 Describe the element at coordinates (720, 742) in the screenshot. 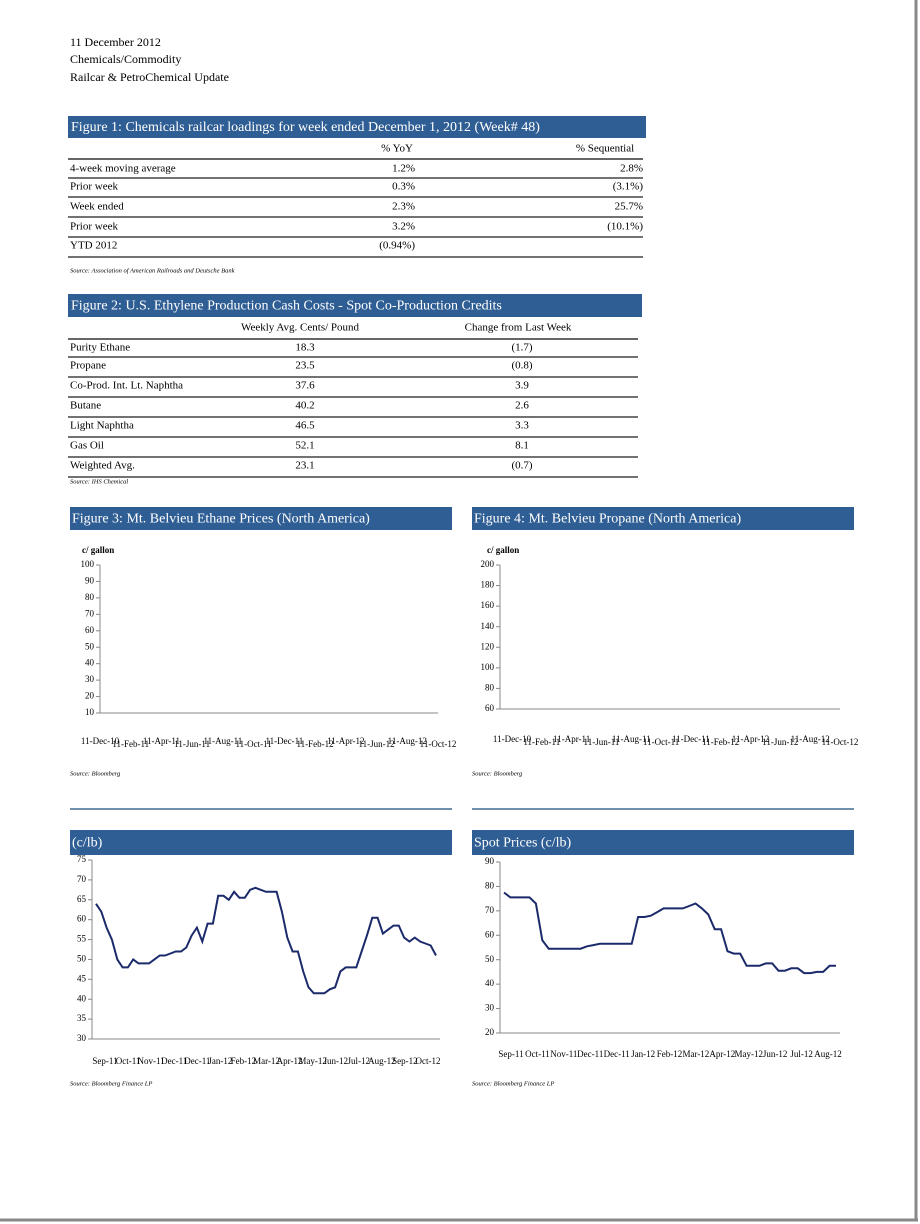

I see `x-tick-label: 11-Feb-12` at that location.